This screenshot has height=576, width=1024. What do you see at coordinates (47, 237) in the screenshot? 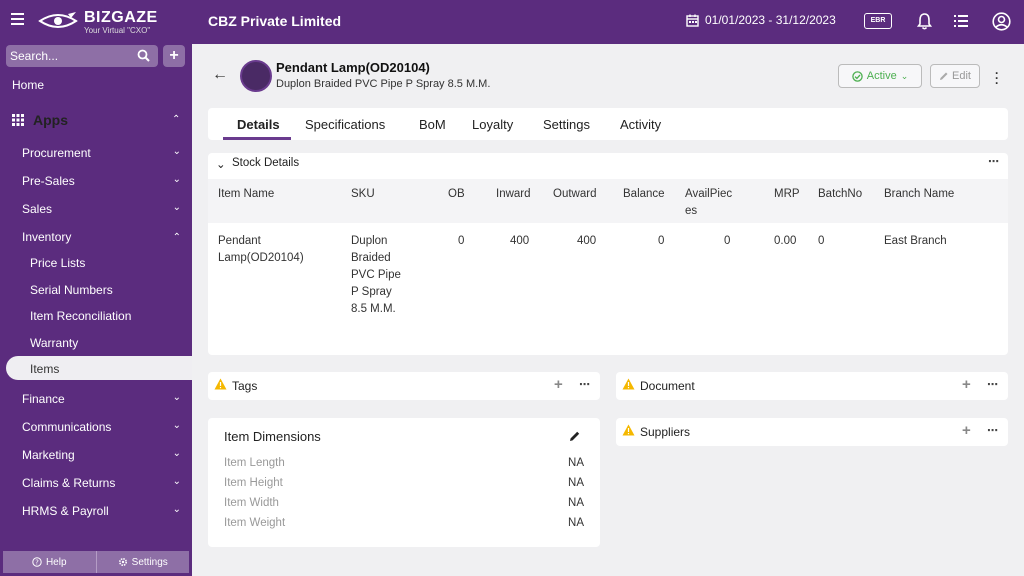
I see `sidebar-item-label: Inventory` at bounding box center [47, 237].